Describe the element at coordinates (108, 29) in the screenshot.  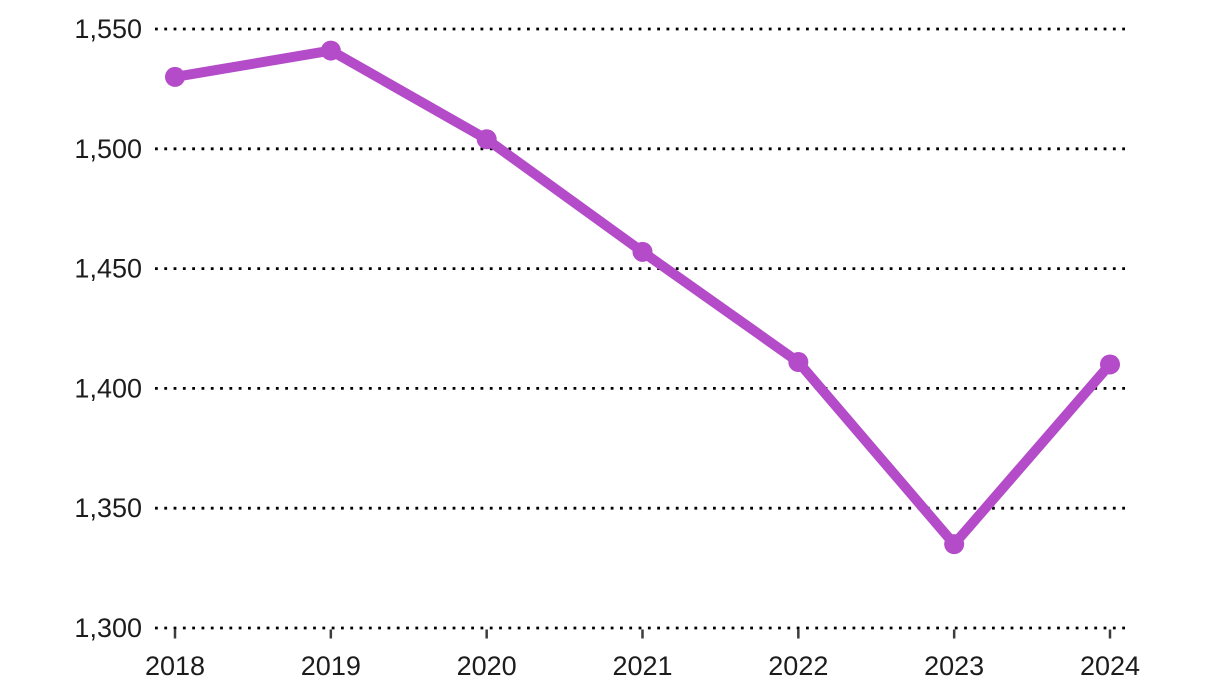
I see `y-axis-tick-label: 1,550` at that location.